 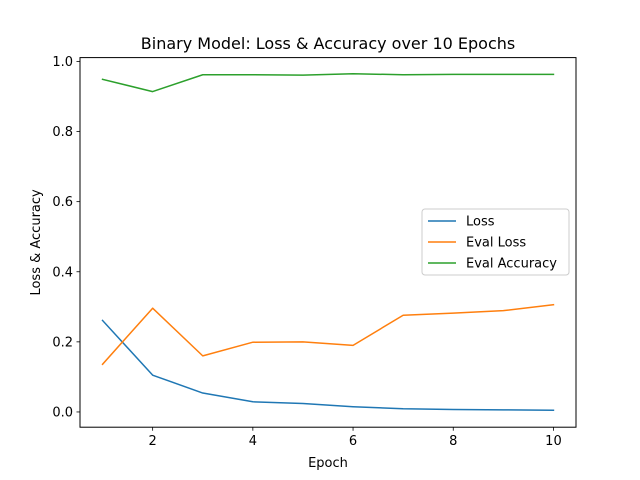 What do you see at coordinates (553, 441) in the screenshot?
I see `x-tick-label: 10` at bounding box center [553, 441].